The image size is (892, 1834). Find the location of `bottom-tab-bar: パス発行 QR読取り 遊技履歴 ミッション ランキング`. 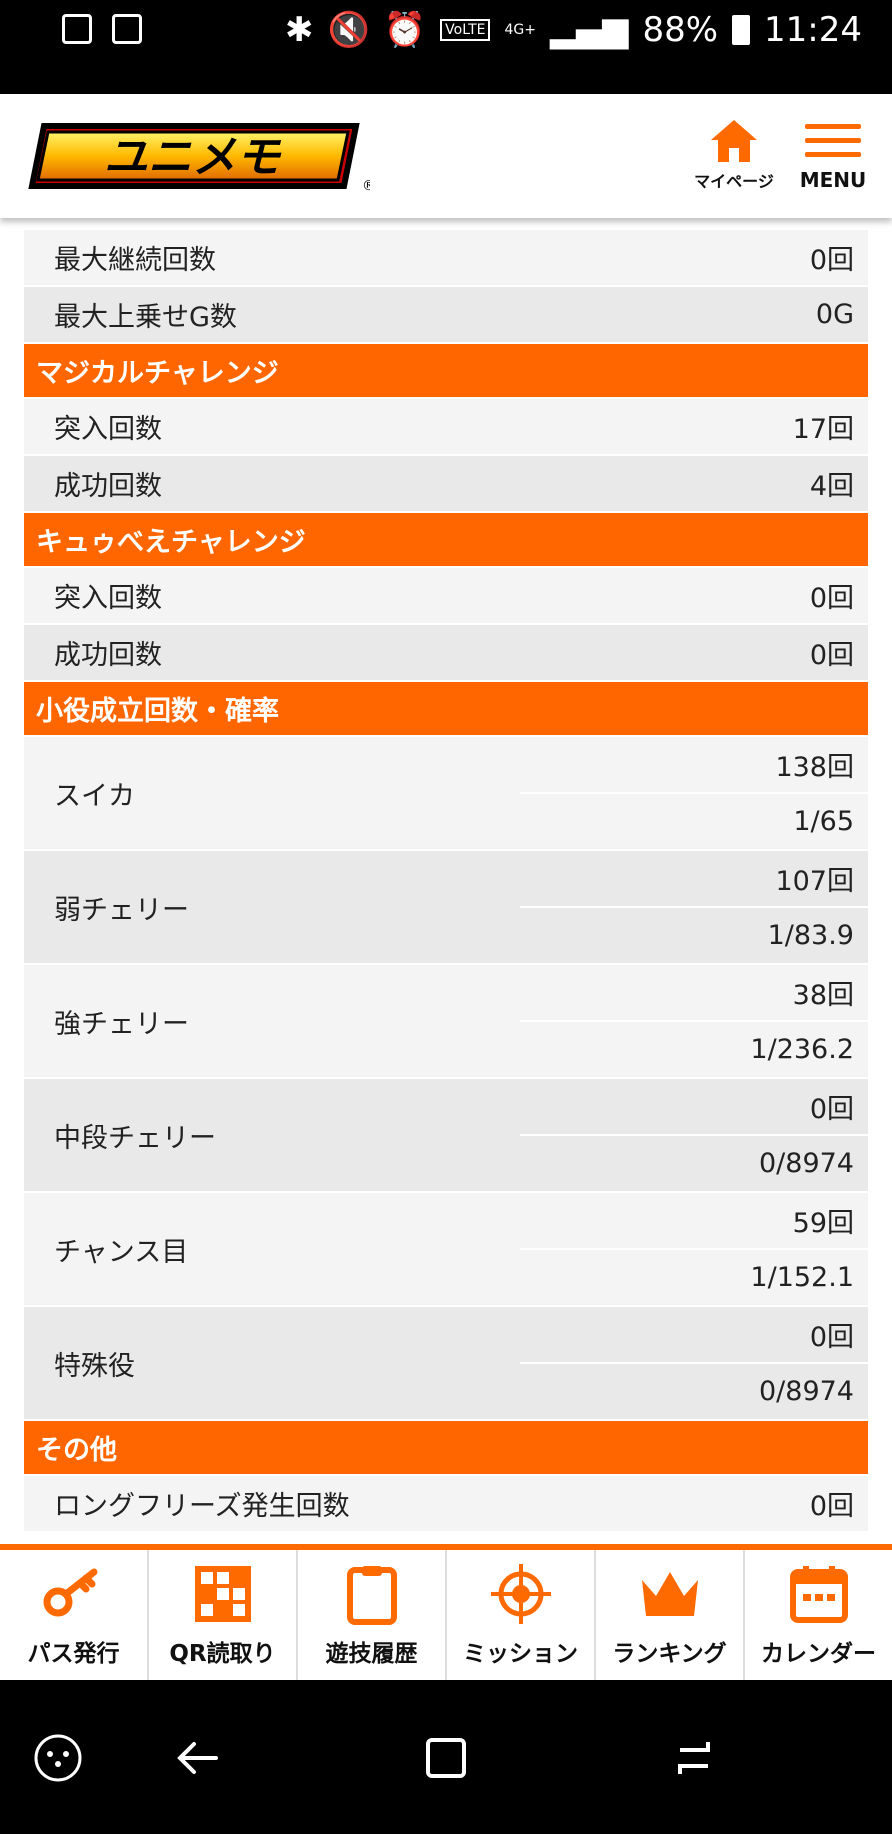

bottom-tab-bar: パス発行 QR読取り 遊技履歴 ミッション ランキング is located at coordinates (446, 1612).